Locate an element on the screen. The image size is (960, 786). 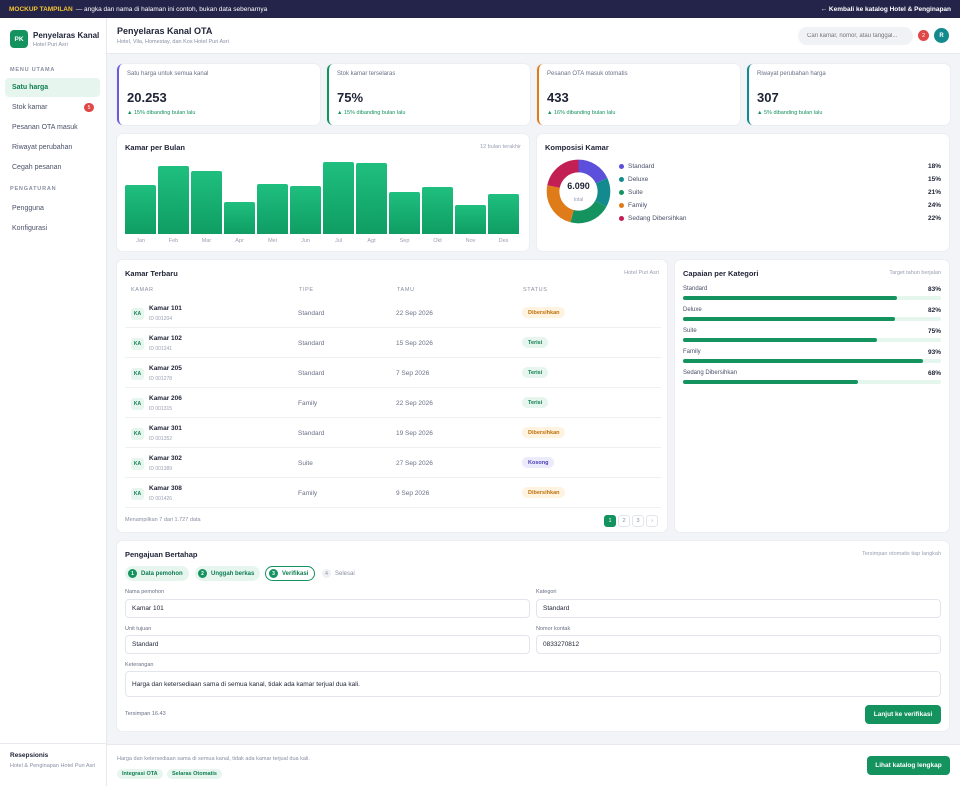
status-badge: Dibersihkan is located at coordinates (544, 492).